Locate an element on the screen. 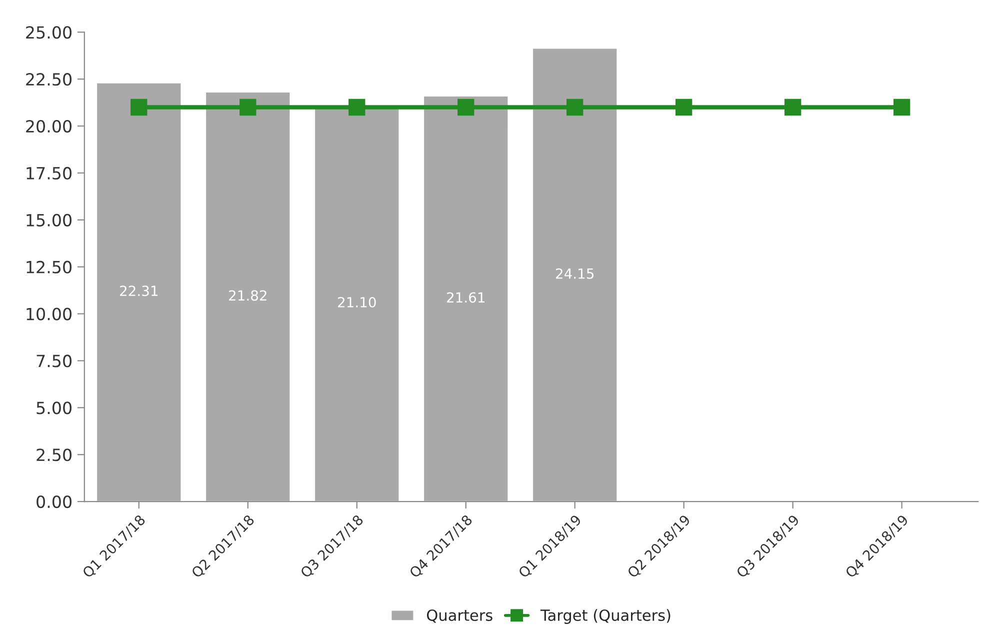 This screenshot has width=993, height=643. y-tick-label: 12.50 is located at coordinates (49, 267).